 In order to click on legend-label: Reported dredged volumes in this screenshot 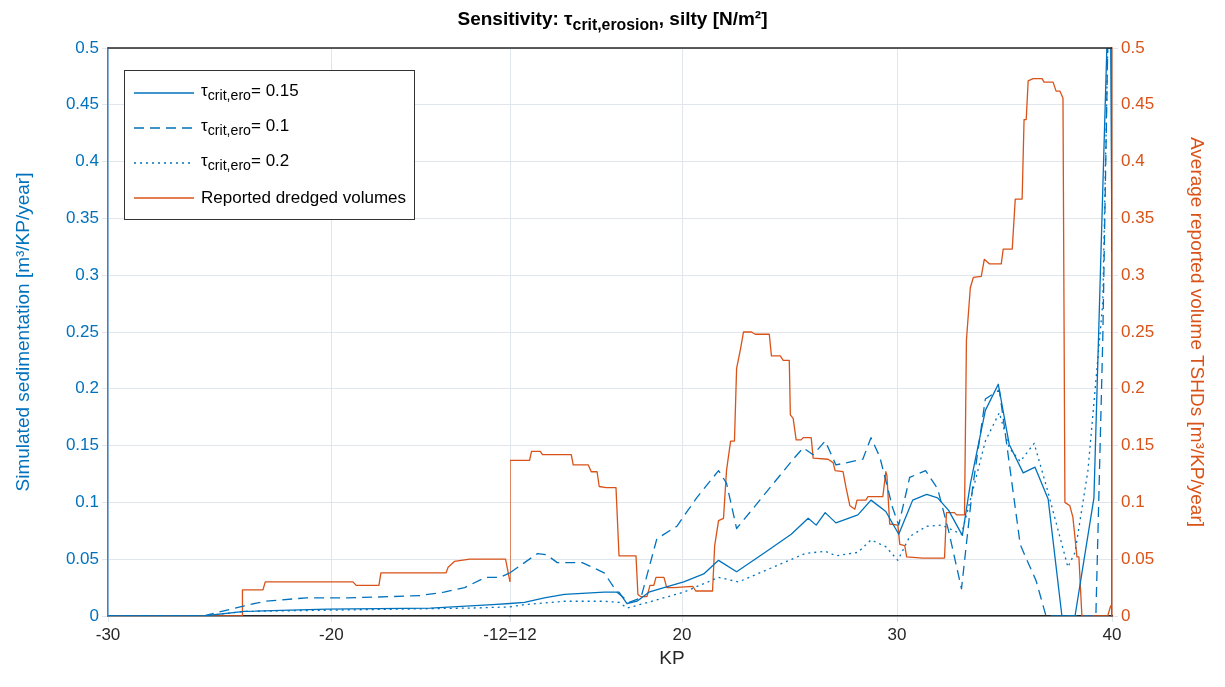, I will do `click(304, 197)`.